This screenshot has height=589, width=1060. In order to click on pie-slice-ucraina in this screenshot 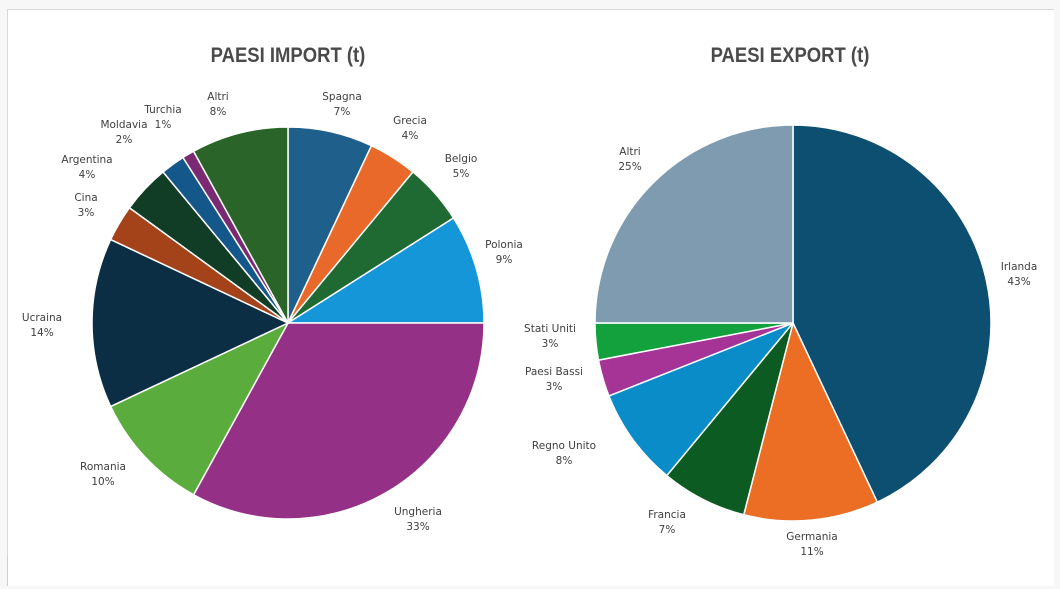, I will do `click(190, 323)`.